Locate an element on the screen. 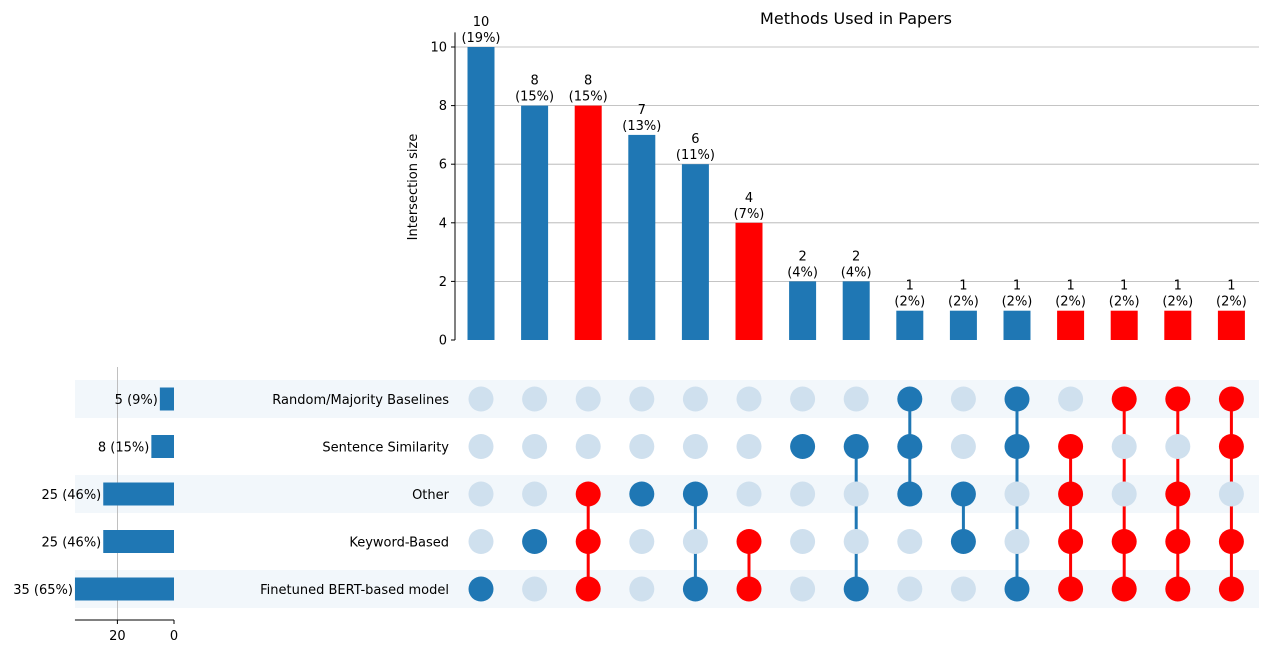 This screenshot has height=654, width=1268. set-size-label: 8 (15%) is located at coordinates (123, 448).